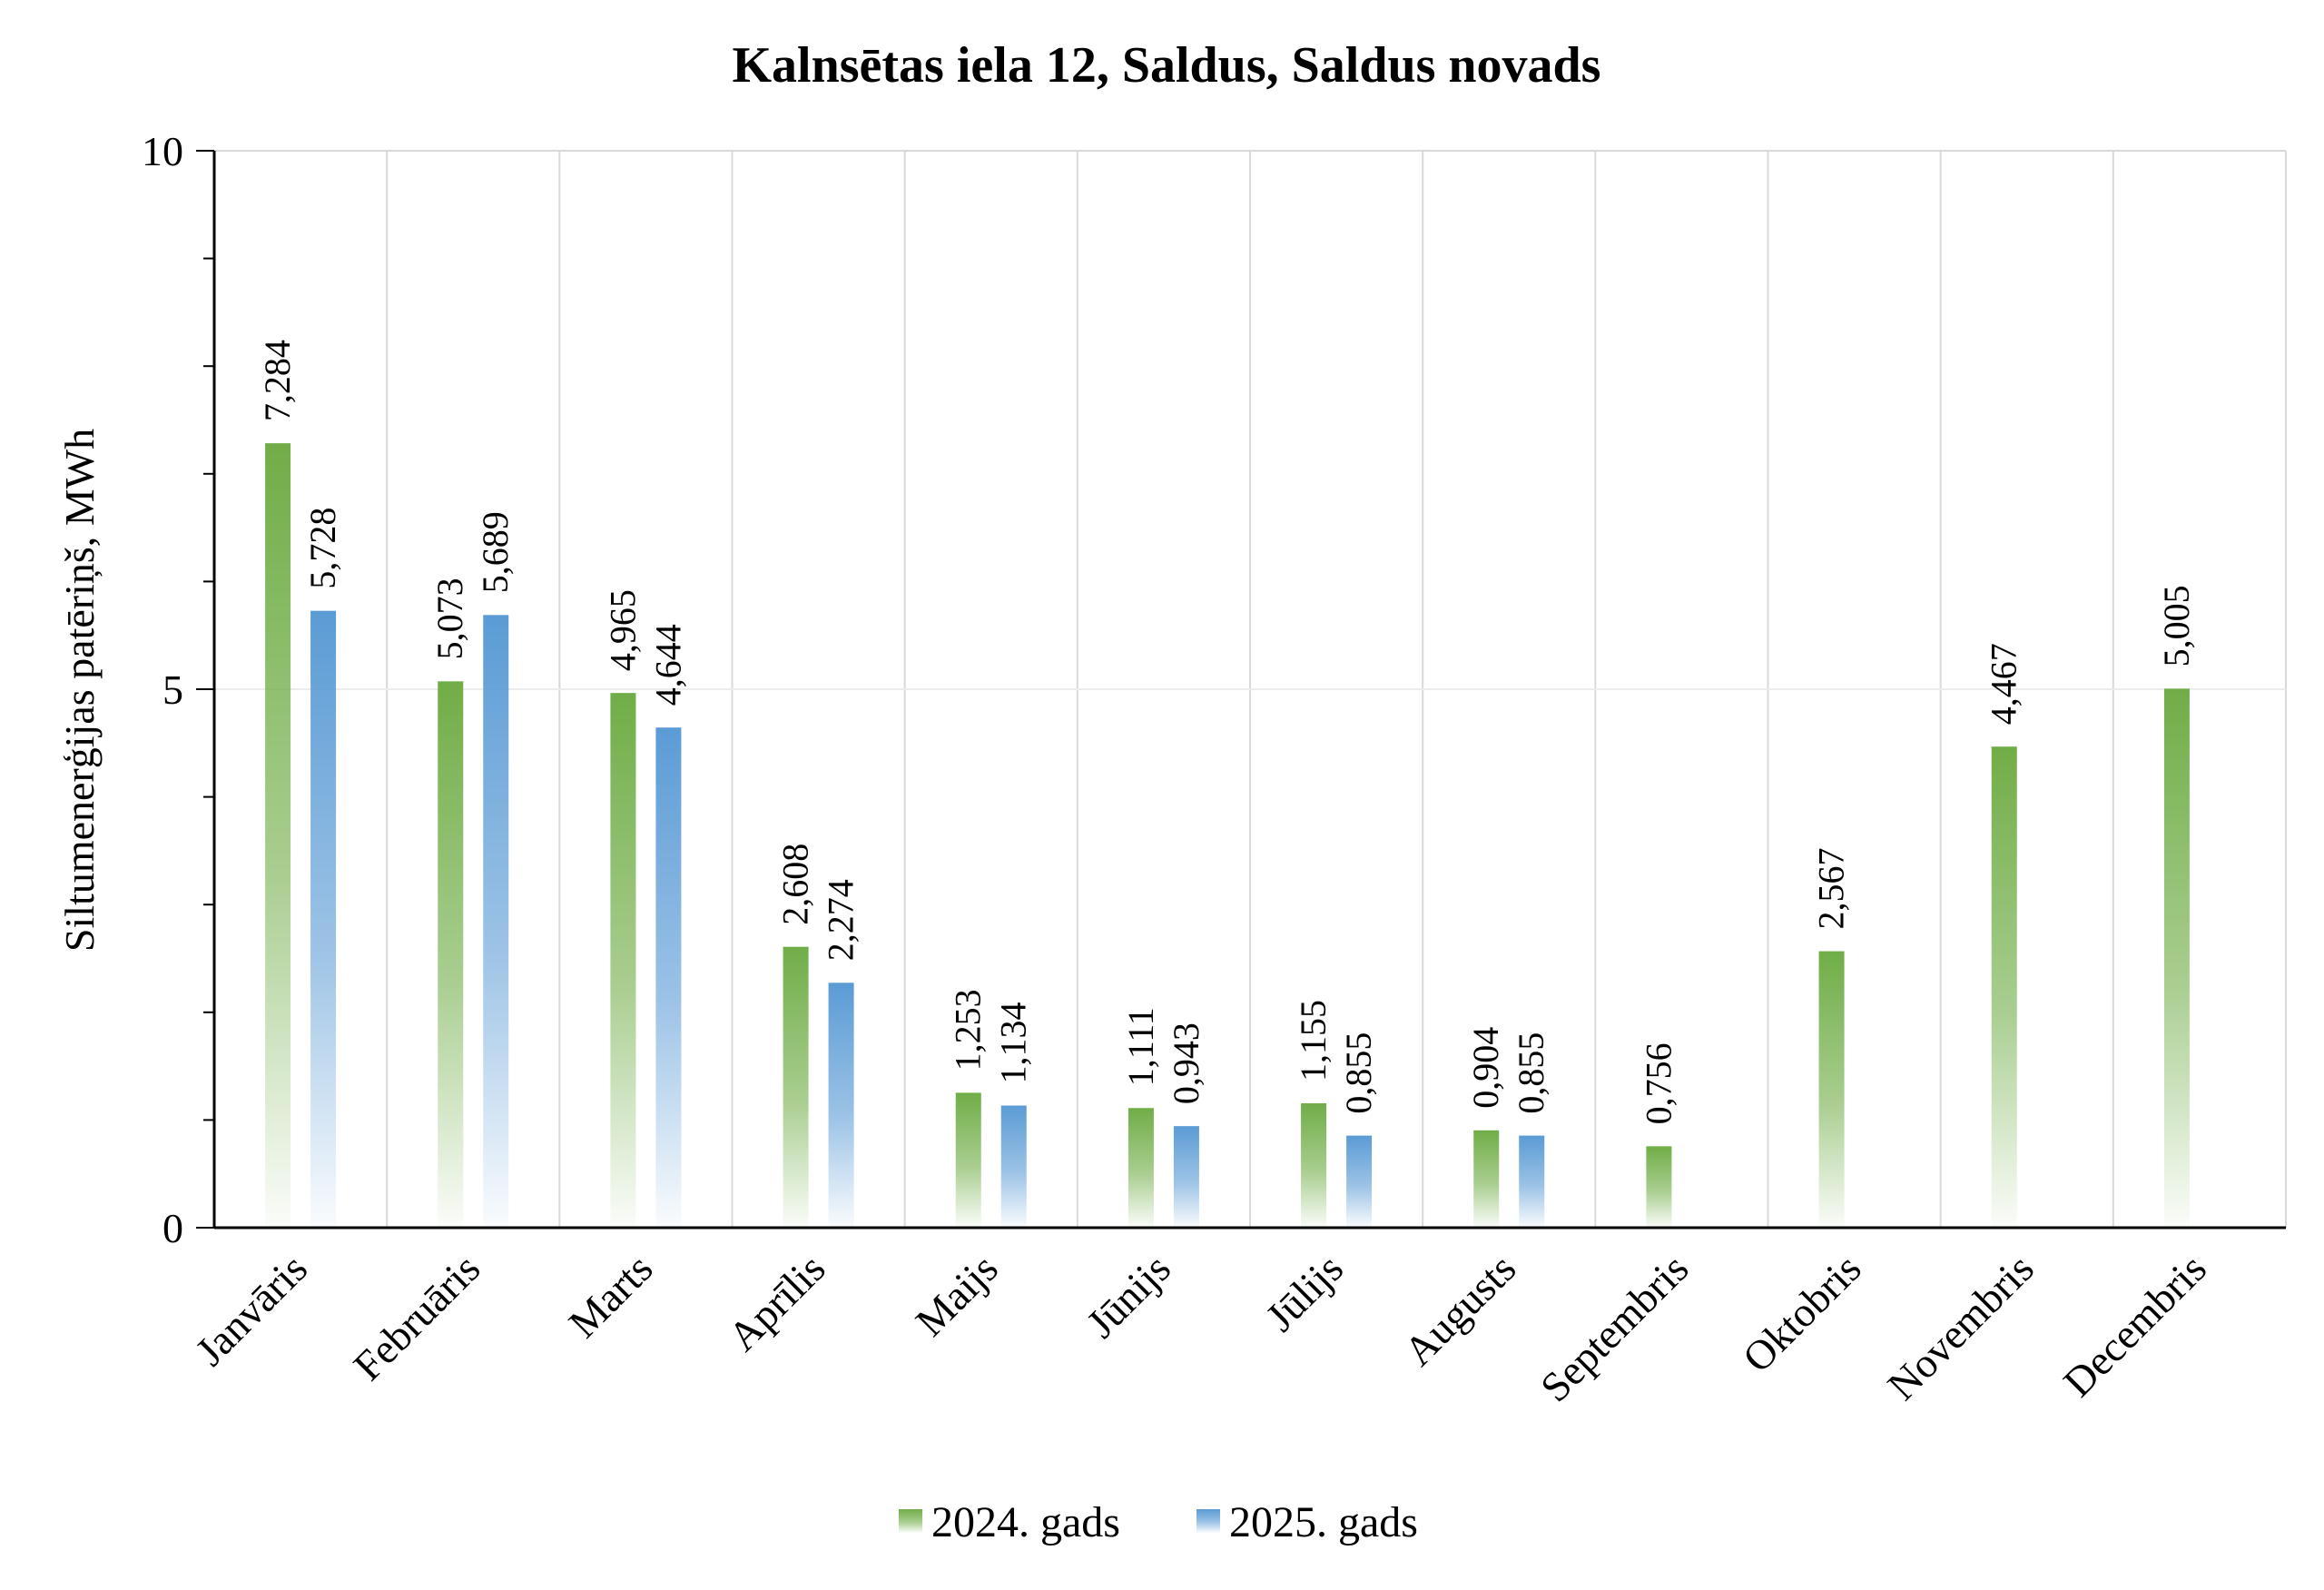  I want to click on y-tick-labels: 0 5 10, so click(162, 689).